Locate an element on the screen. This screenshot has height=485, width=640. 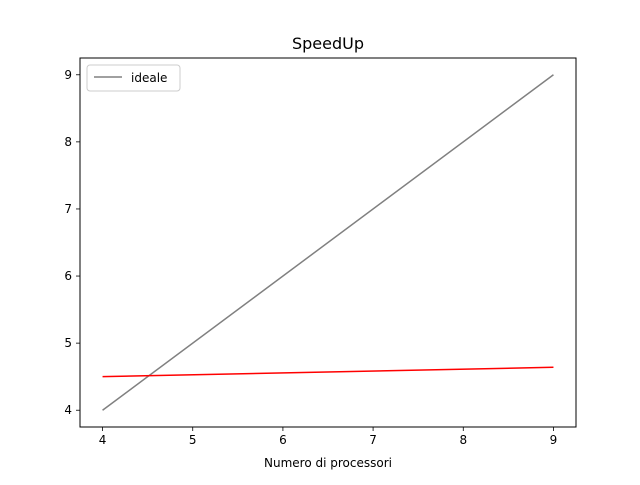
y-tick-label: 9 is located at coordinates (68, 75).